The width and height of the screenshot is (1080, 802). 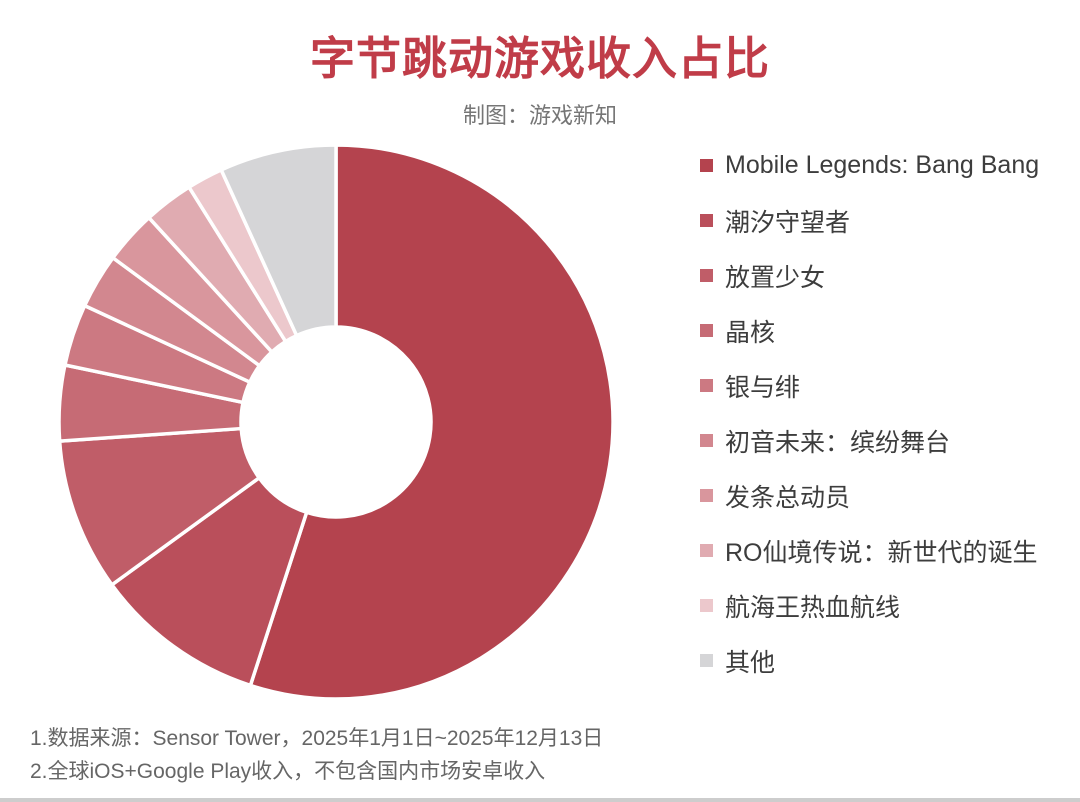 I want to click on legend-item-label: 其他, so click(x=750, y=662).